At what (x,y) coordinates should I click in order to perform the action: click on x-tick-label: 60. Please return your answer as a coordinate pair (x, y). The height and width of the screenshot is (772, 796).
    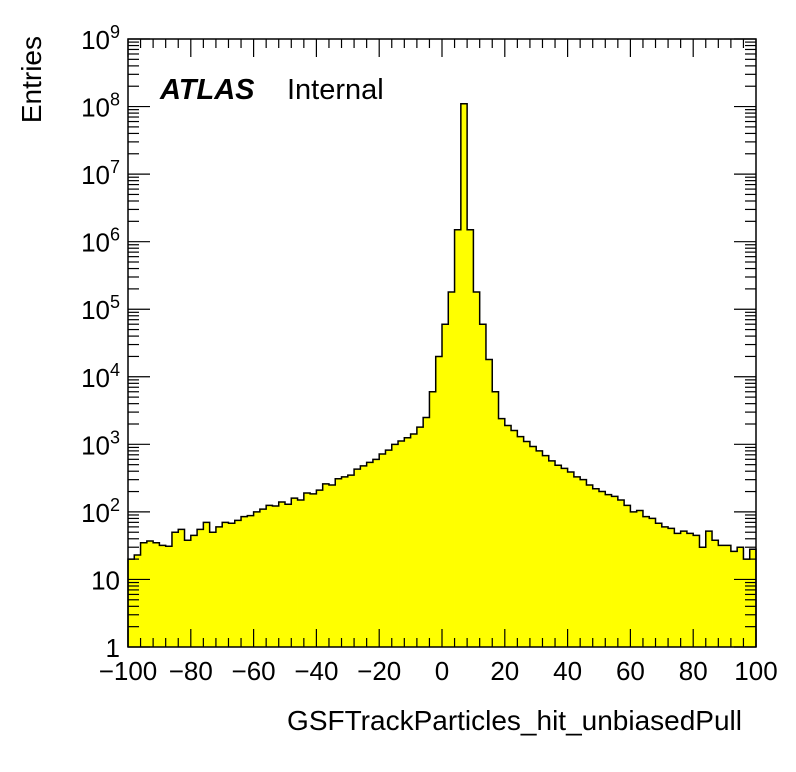
    Looking at the image, I should click on (630, 671).